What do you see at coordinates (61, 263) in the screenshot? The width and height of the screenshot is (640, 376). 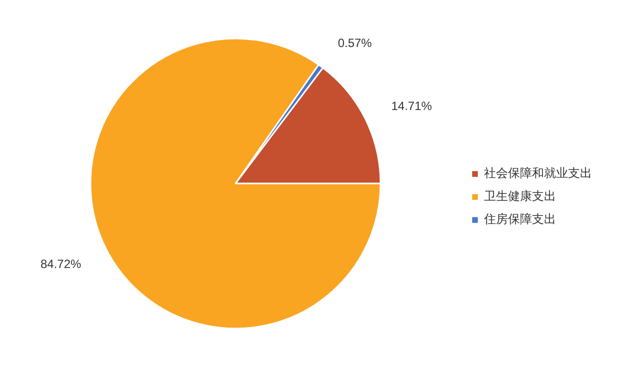 I see `data-label: 84.72%` at bounding box center [61, 263].